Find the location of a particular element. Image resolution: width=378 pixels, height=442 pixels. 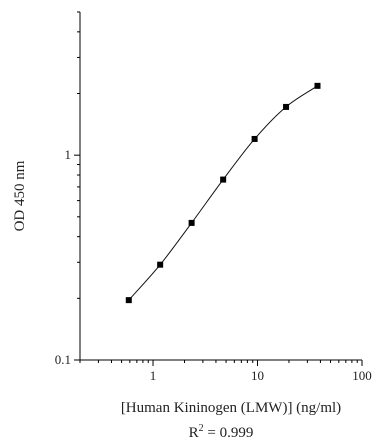

r-squared-superscript: 2 is located at coordinates (201, 428).